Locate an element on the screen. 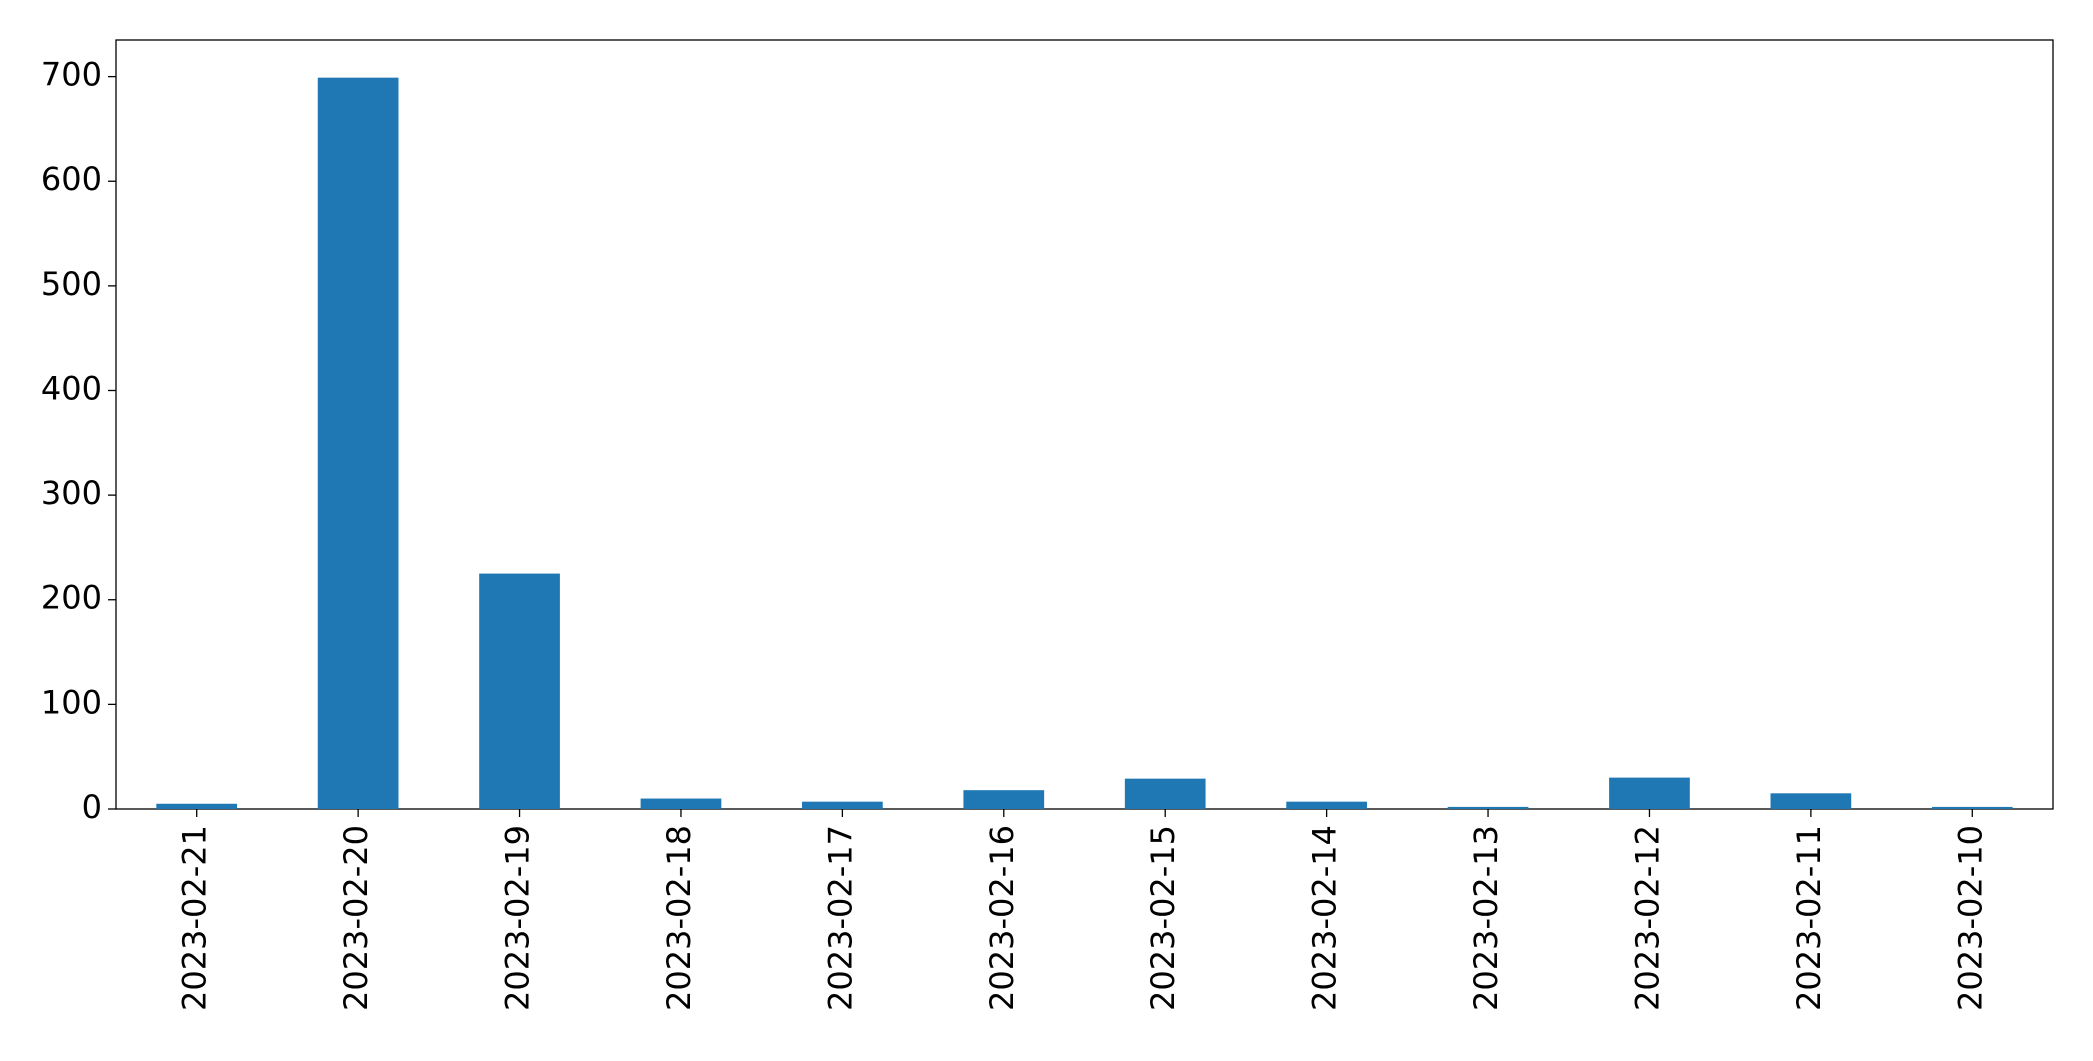  x-tick-label: 2023-02-13 is located at coordinates (1486, 918).